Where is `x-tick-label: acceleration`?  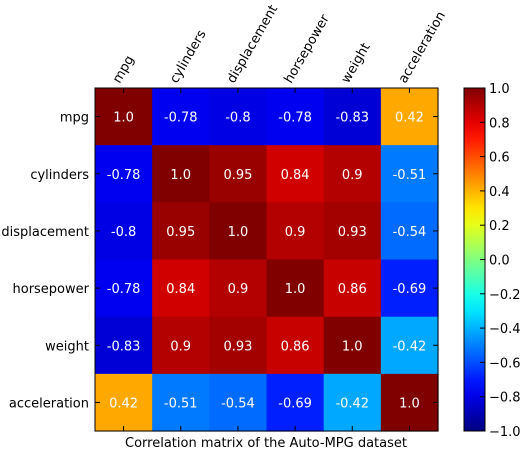
x-tick-label: acceleration is located at coordinates (422, 47).